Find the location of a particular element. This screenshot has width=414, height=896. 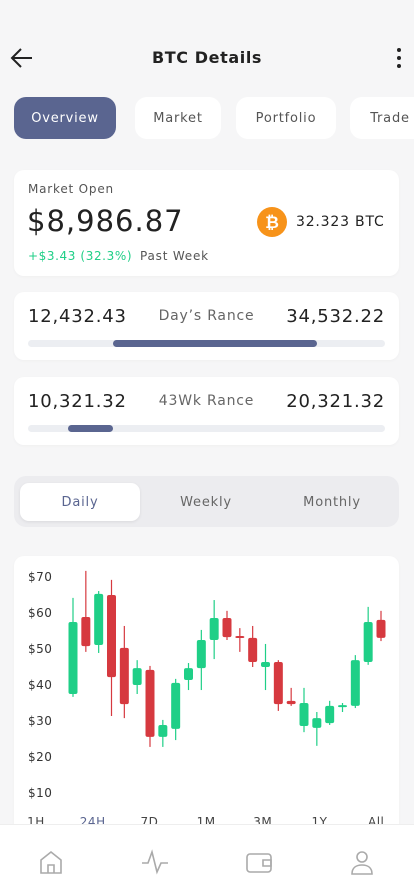

market-label: Market Open is located at coordinates (71, 189).